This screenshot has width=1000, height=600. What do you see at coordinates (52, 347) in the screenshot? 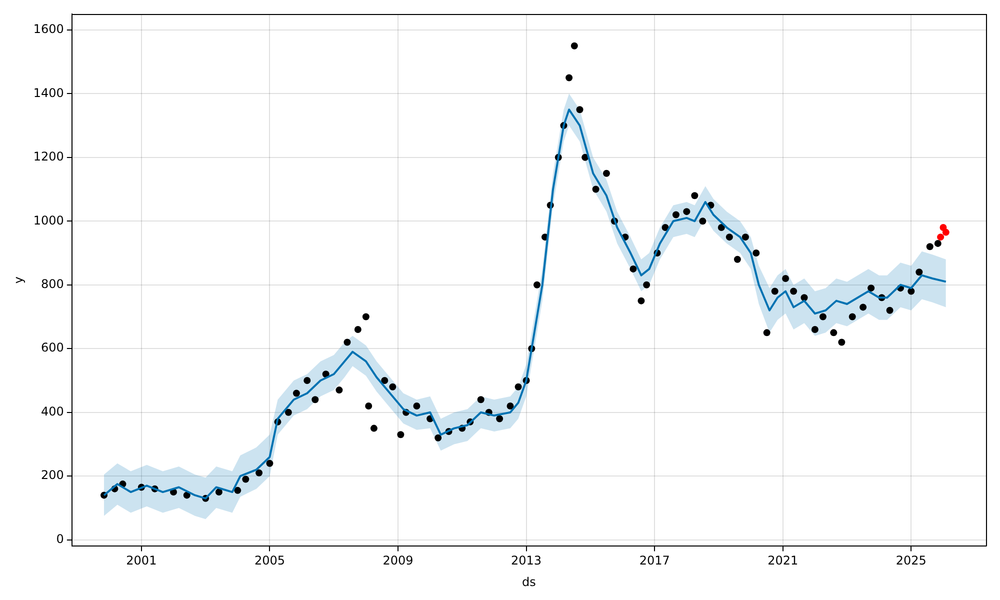
I see `y-tick-label: 600` at bounding box center [52, 347].